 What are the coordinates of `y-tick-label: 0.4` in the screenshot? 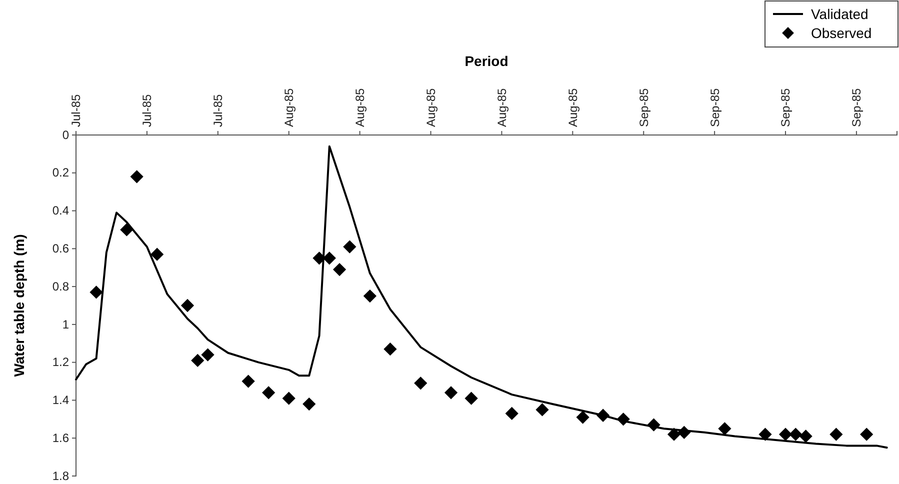 It's located at (61, 211).